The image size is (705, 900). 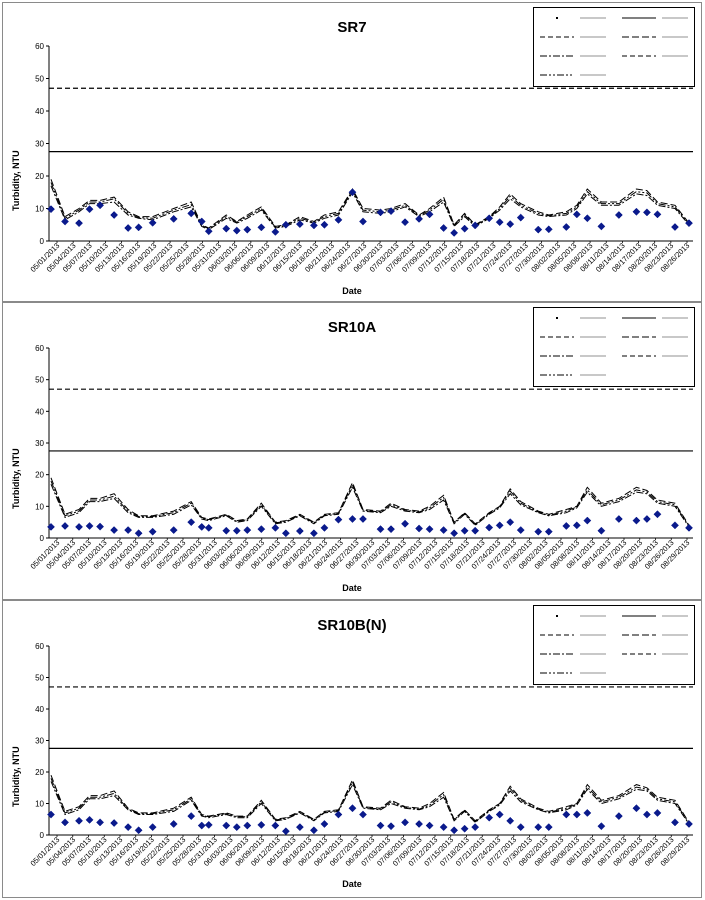 What do you see at coordinates (39, 380) in the screenshot?
I see `y-tick-label: 50` at bounding box center [39, 380].